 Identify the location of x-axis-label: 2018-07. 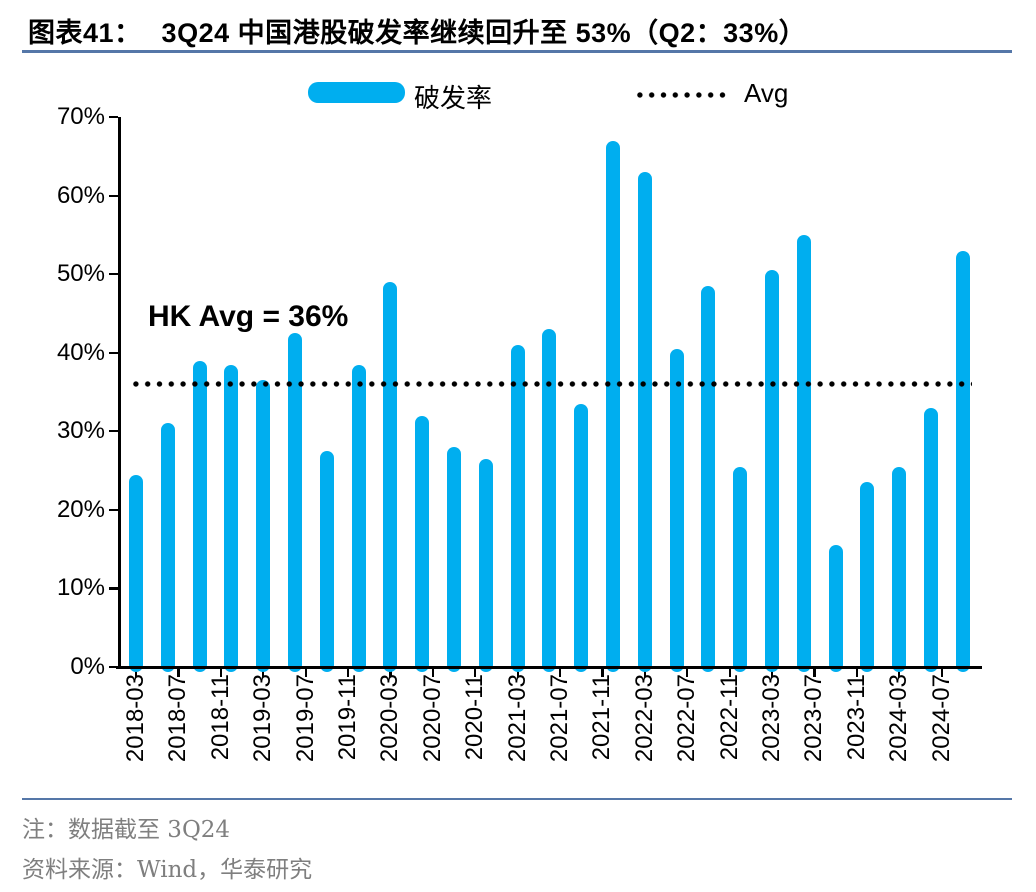
(178, 718).